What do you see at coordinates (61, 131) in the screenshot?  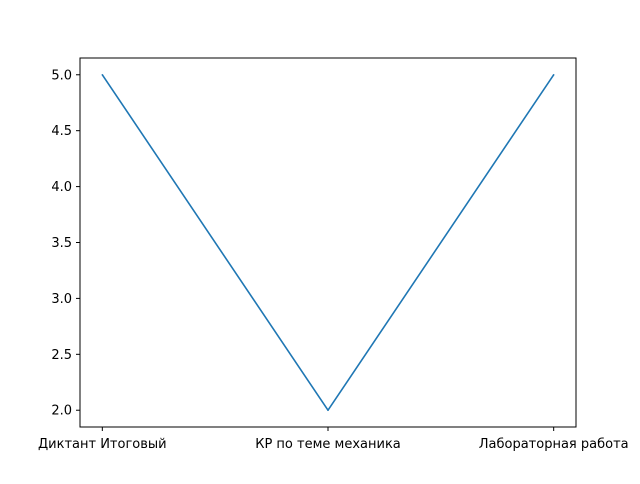 I see `y-tick-label: 4.5` at bounding box center [61, 131].